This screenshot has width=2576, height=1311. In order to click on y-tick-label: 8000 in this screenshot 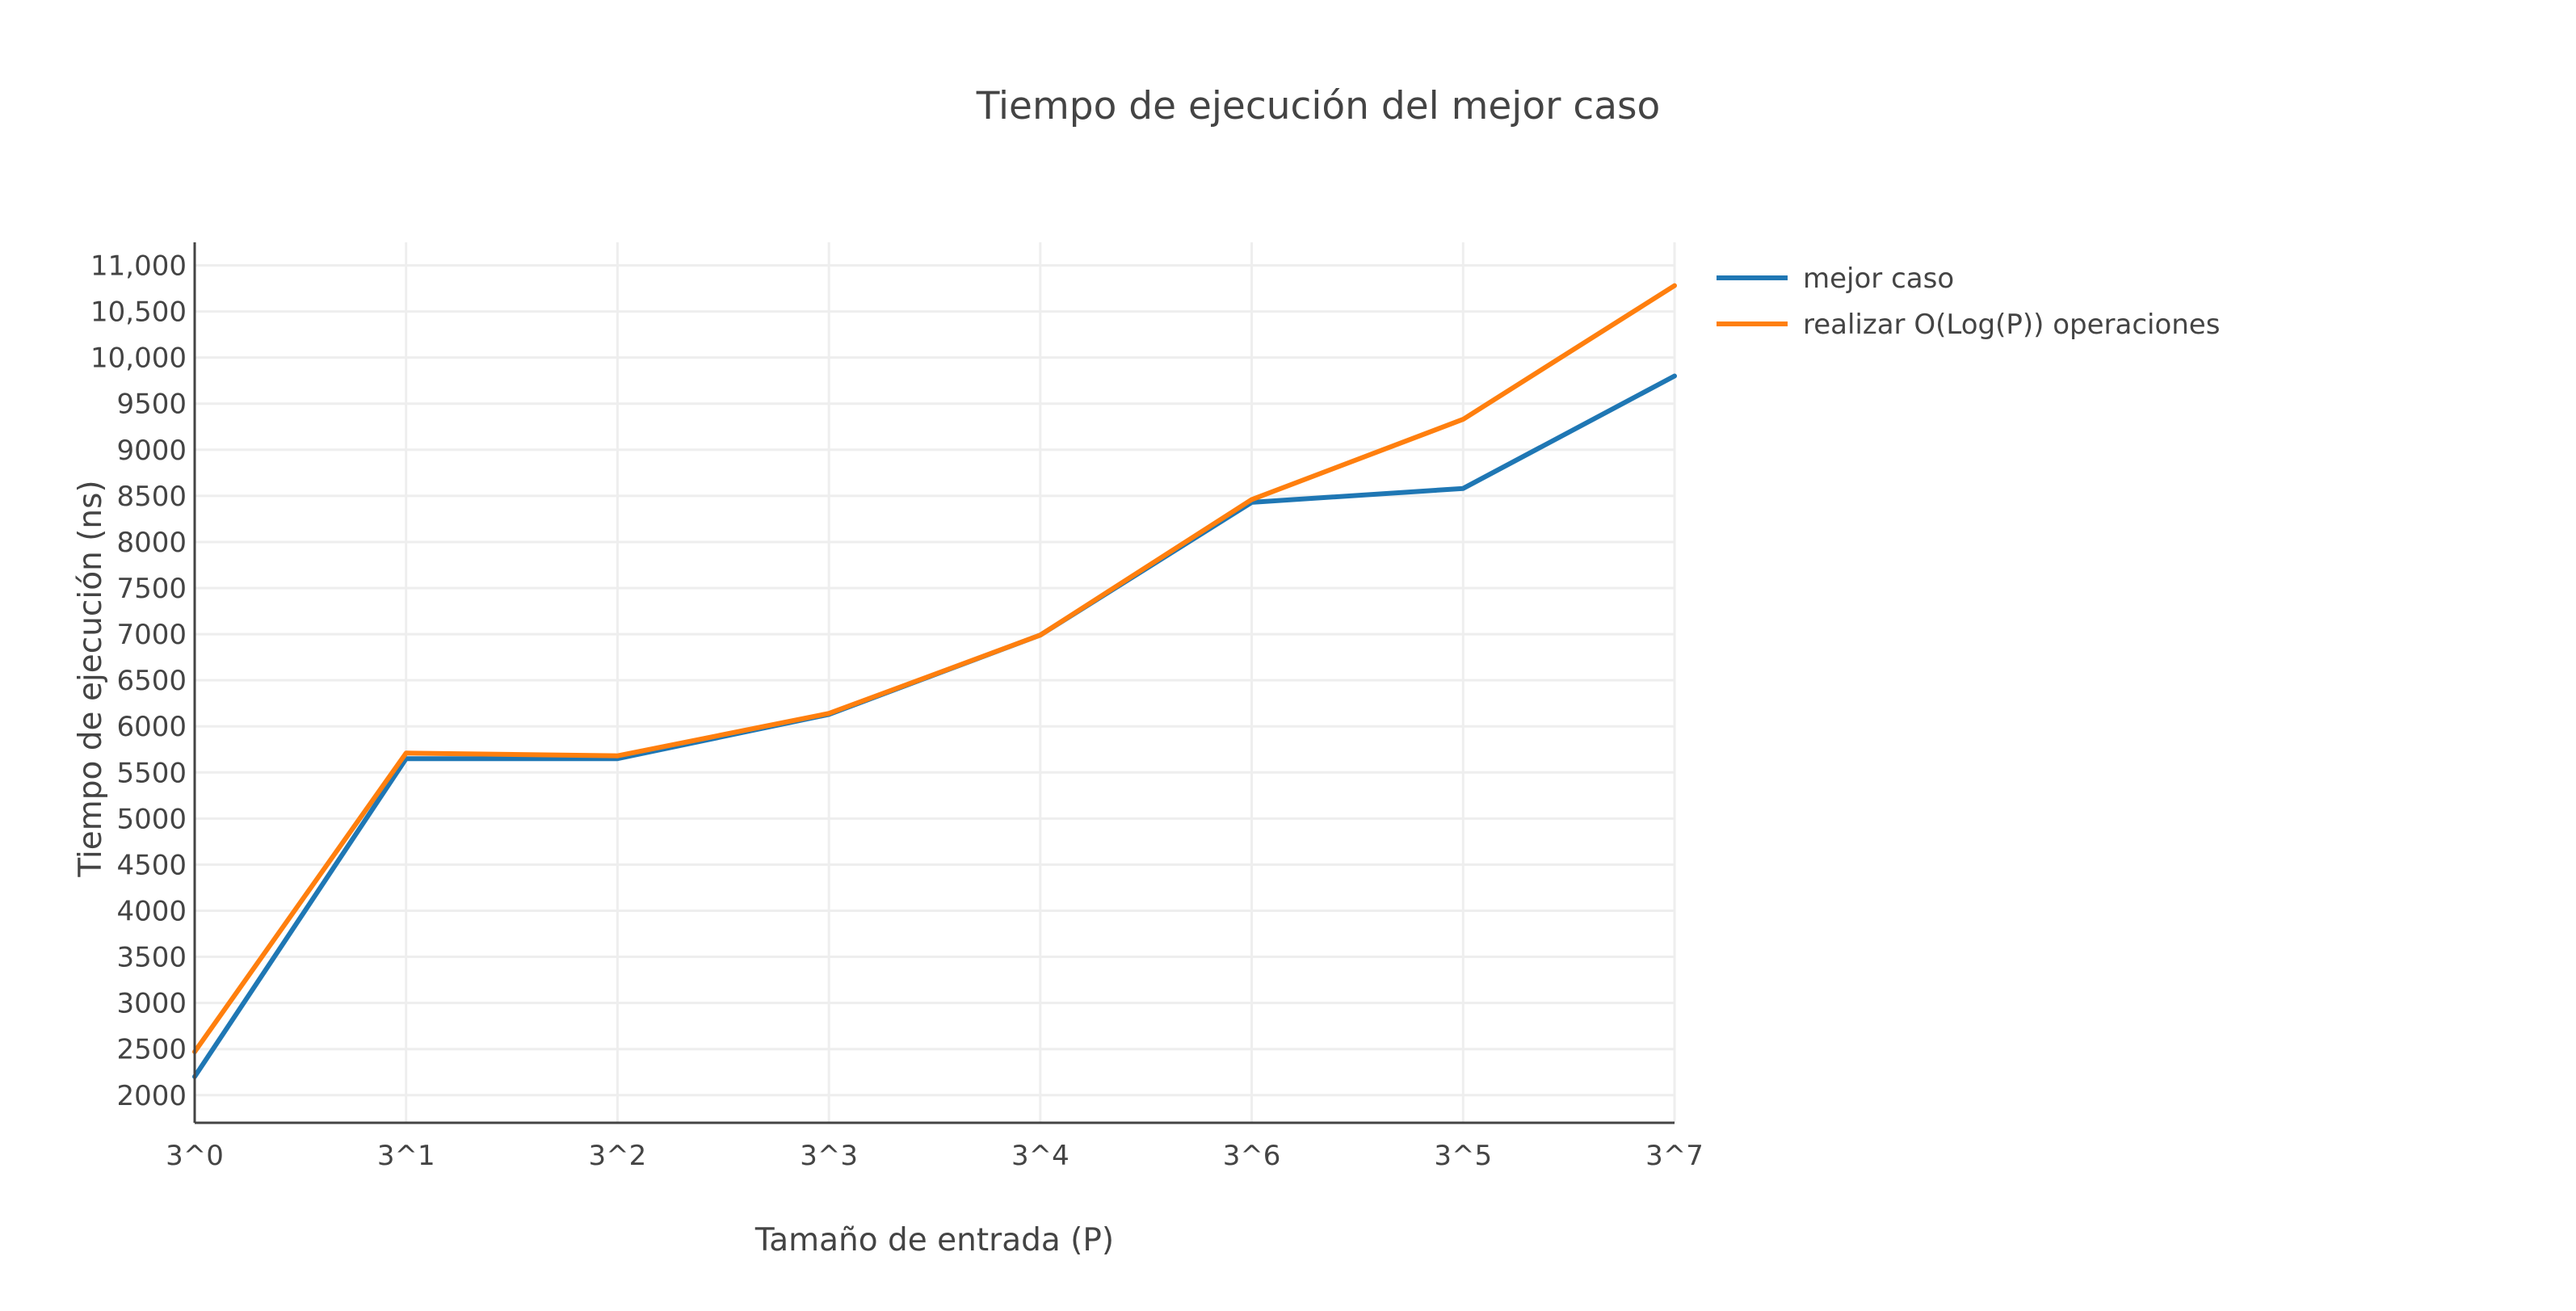, I will do `click(152, 543)`.